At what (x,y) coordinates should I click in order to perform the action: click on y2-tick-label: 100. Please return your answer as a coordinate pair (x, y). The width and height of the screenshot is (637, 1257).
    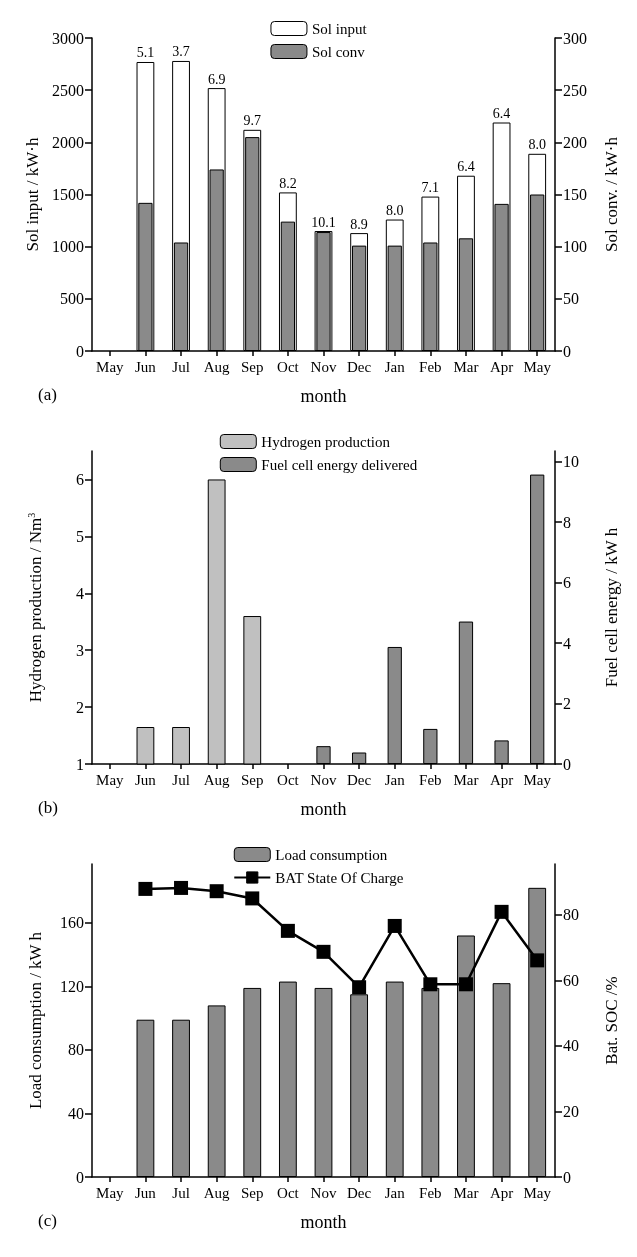
    Looking at the image, I should click on (575, 247).